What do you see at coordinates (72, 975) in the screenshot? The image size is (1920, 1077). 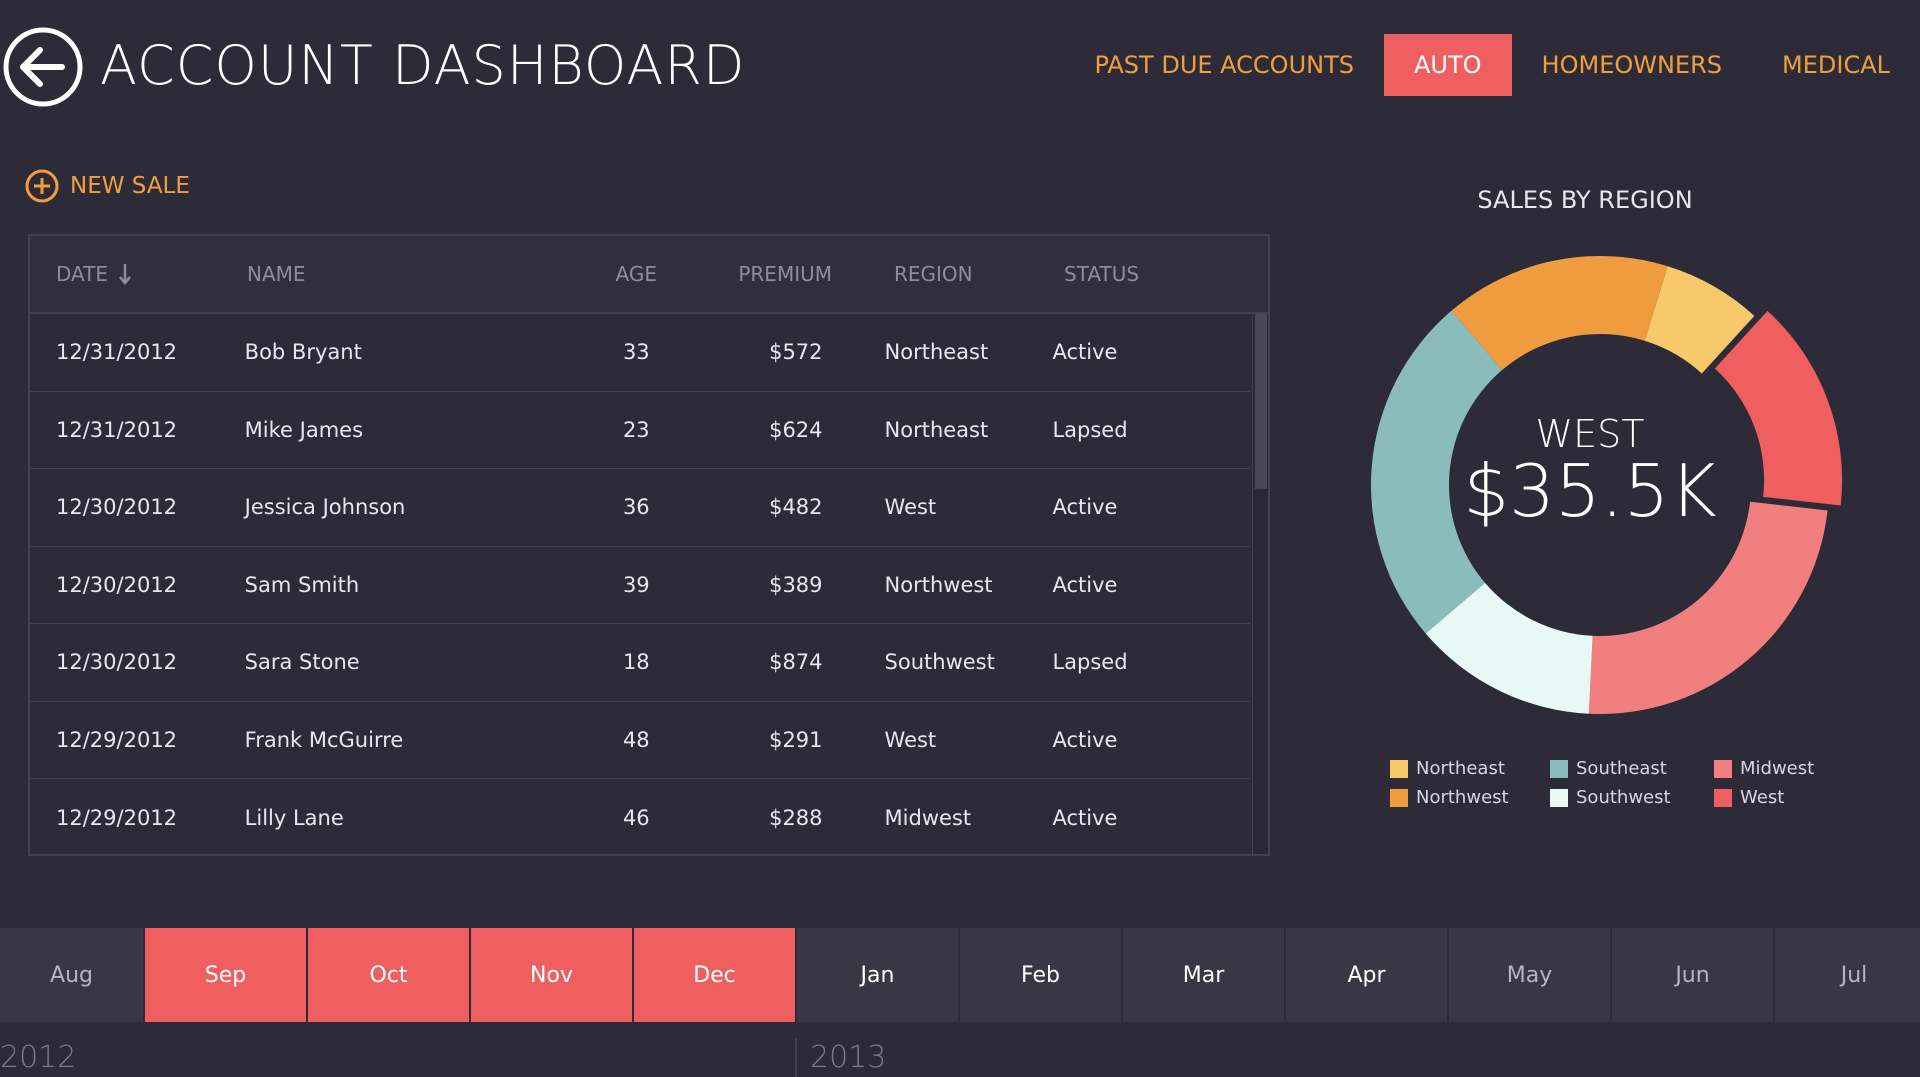 I see `timeline-month-aug: Aug` at bounding box center [72, 975].